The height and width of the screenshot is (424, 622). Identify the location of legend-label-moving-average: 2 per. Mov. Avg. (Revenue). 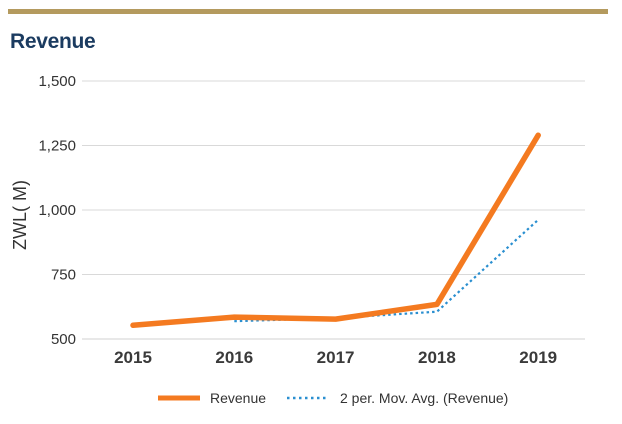
(424, 398).